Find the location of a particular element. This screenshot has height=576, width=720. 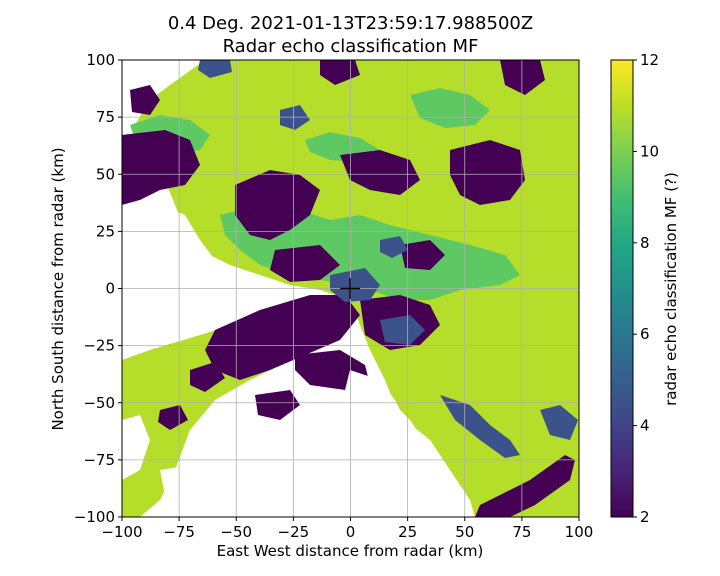

colorbar-tick-label: 12 is located at coordinates (649, 60).